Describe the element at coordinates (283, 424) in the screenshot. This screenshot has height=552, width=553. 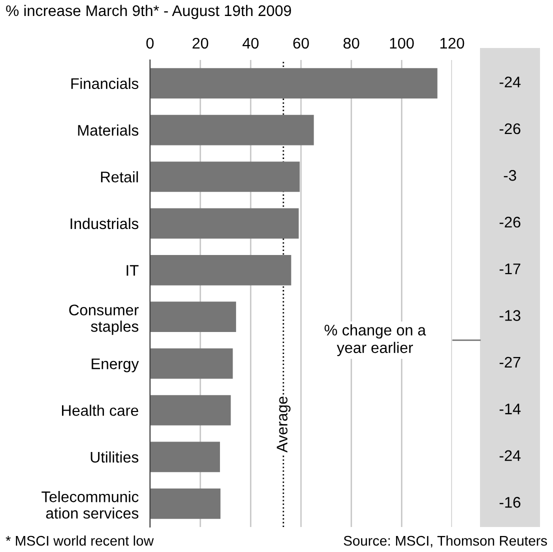
I see `ref-line-label: Average` at that location.